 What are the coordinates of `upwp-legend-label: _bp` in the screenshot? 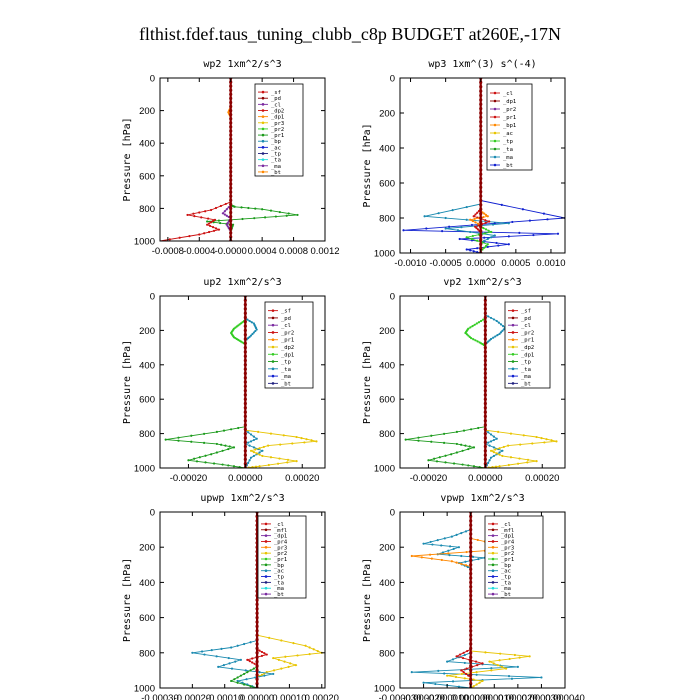 It's located at (279, 566).